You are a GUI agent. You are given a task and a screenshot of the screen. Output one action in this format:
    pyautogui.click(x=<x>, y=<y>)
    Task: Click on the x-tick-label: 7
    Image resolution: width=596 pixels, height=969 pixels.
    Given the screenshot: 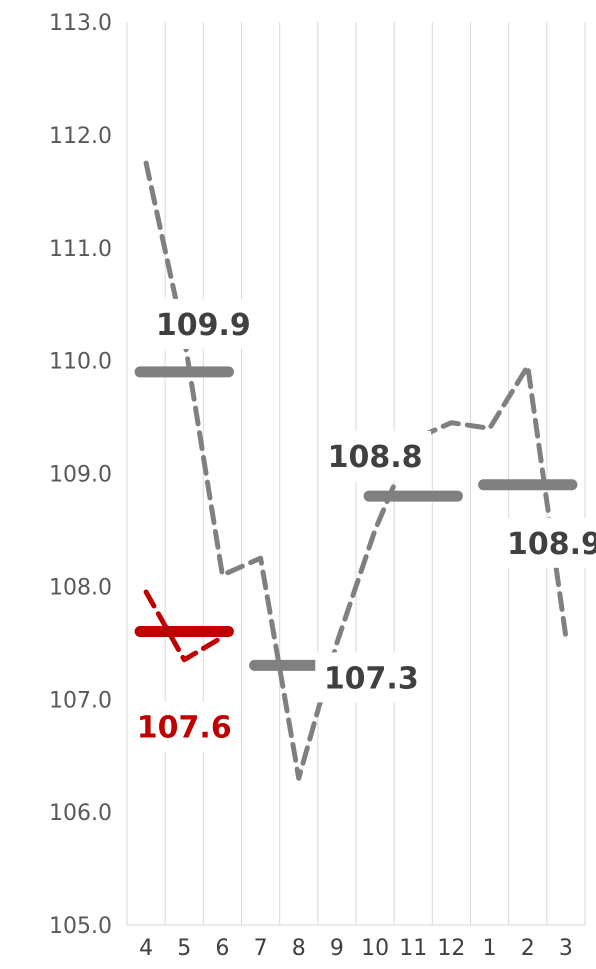 What is the action you would take?
    pyautogui.click(x=261, y=948)
    